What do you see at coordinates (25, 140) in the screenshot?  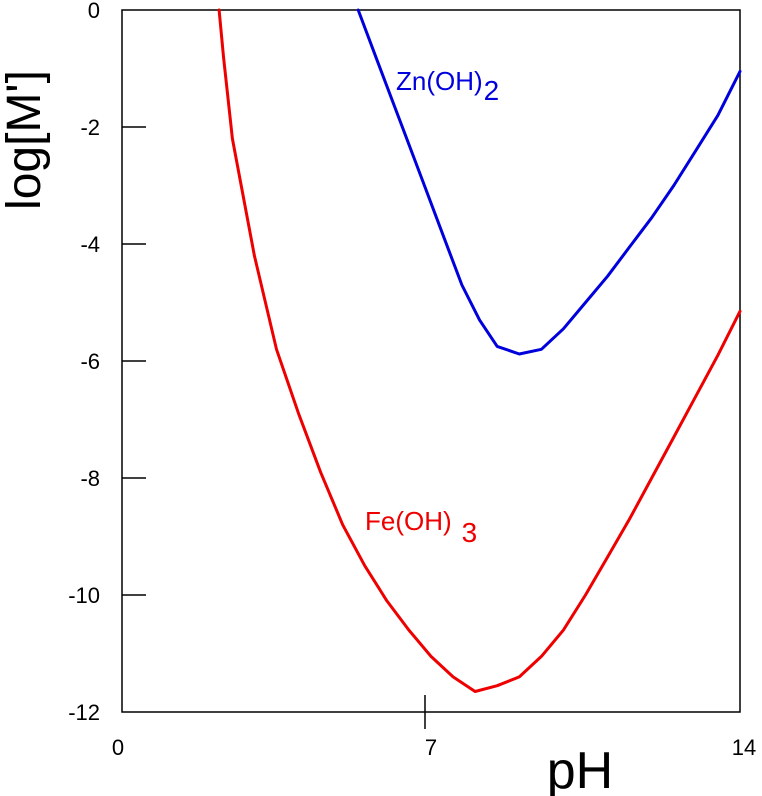 I see `y-axis-title: log[M']` at bounding box center [25, 140].